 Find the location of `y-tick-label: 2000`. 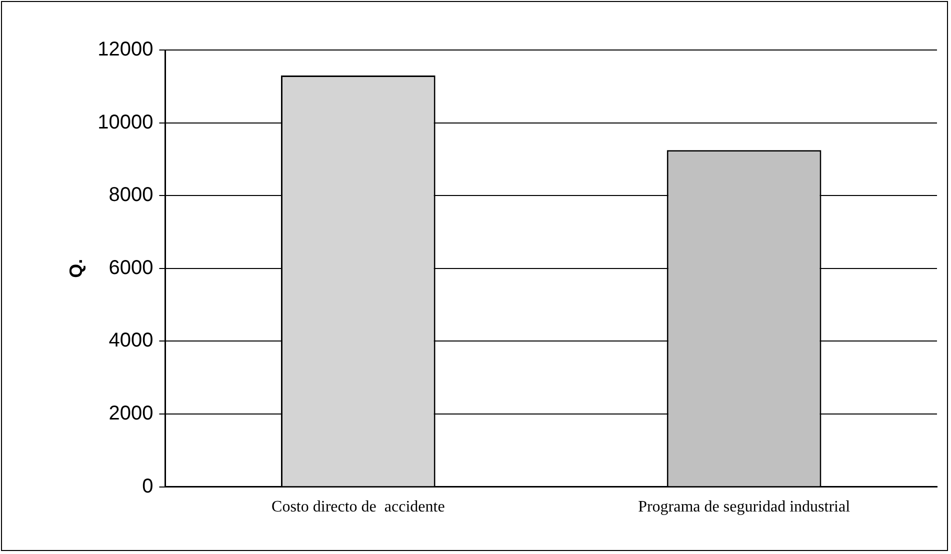

y-tick-label: 2000 is located at coordinates (131, 413).